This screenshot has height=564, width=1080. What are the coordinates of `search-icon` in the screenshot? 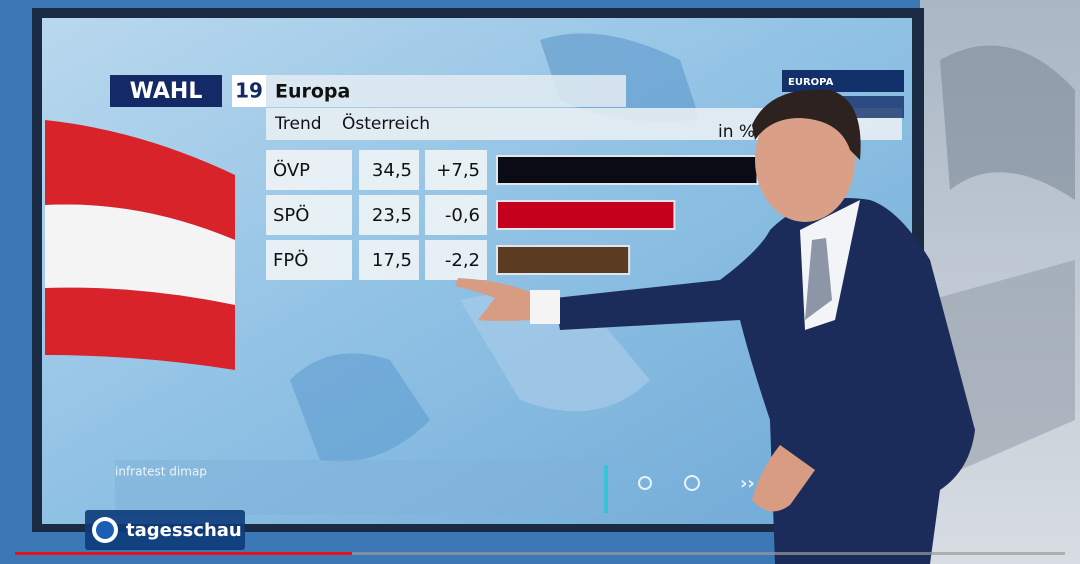 It's located at (645, 483).